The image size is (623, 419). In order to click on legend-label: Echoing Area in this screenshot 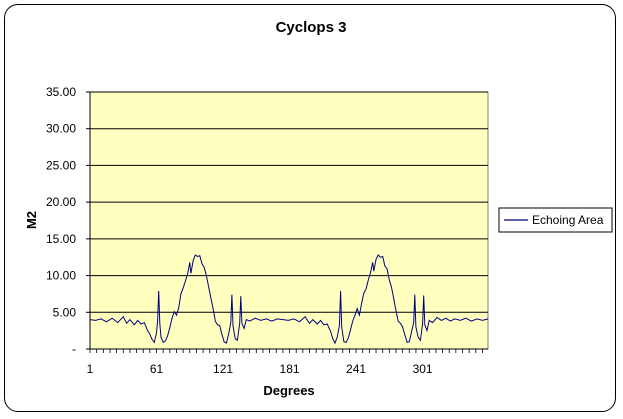, I will do `click(568, 220)`.